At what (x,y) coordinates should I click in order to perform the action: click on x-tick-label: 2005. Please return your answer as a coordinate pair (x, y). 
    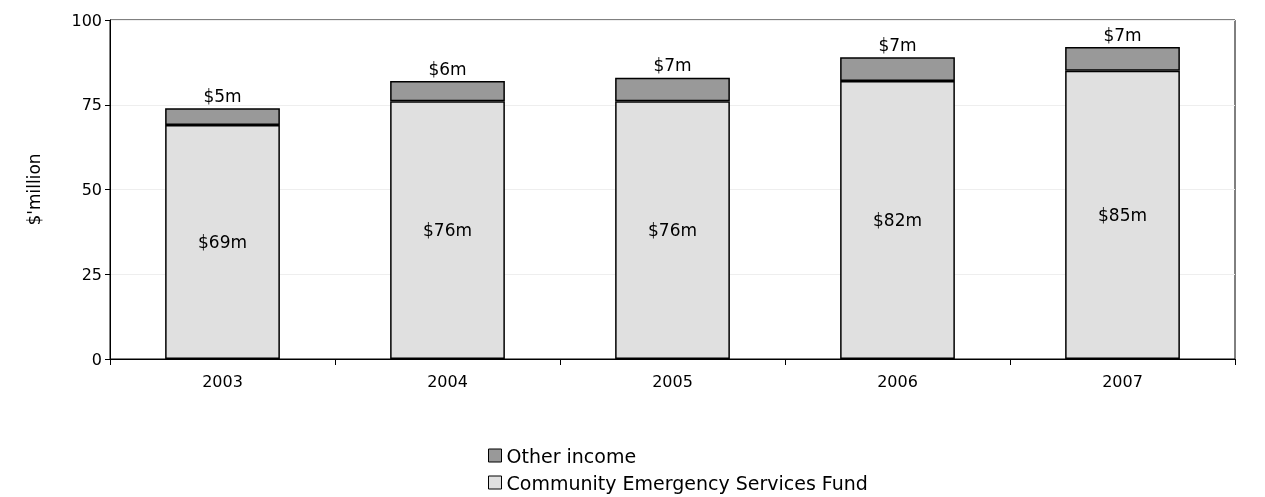
    Looking at the image, I should click on (672, 381).